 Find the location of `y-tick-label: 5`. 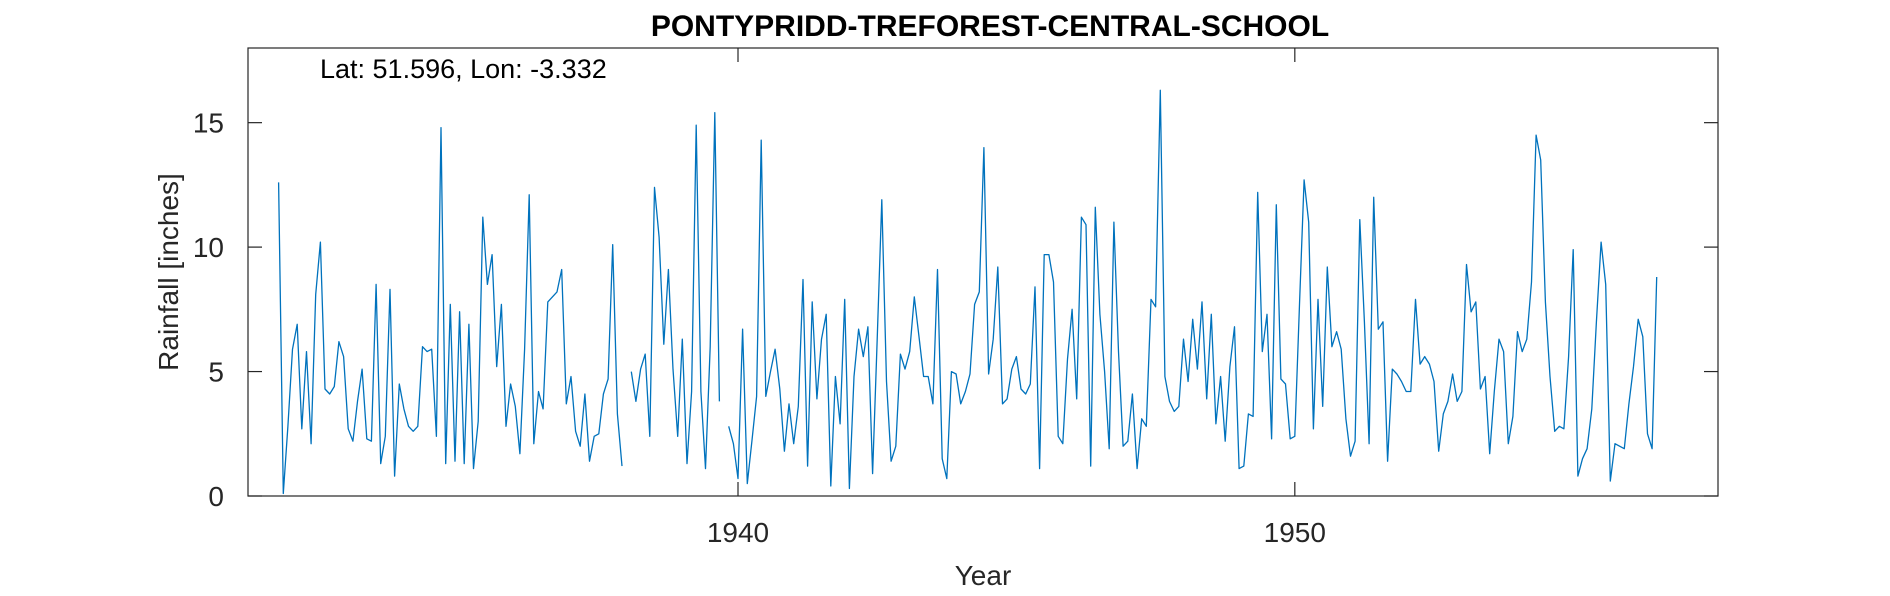

y-tick-label: 5 is located at coordinates (216, 372).